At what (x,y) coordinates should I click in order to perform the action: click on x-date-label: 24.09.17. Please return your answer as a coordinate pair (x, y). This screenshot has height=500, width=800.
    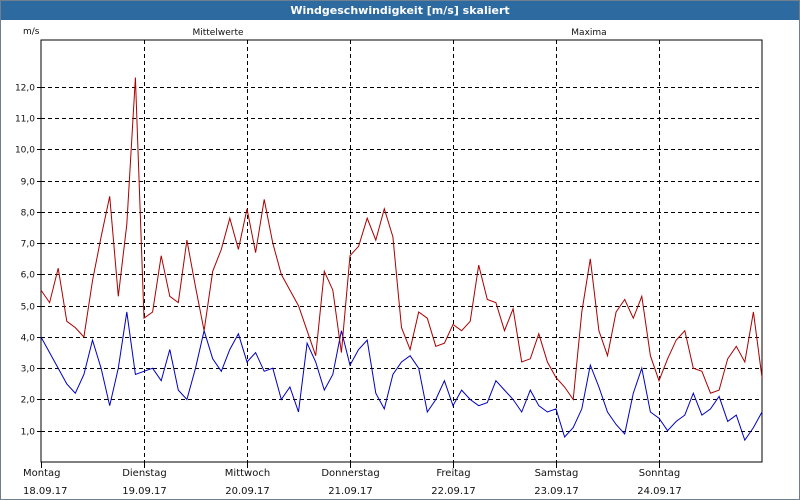
    Looking at the image, I should click on (659, 491).